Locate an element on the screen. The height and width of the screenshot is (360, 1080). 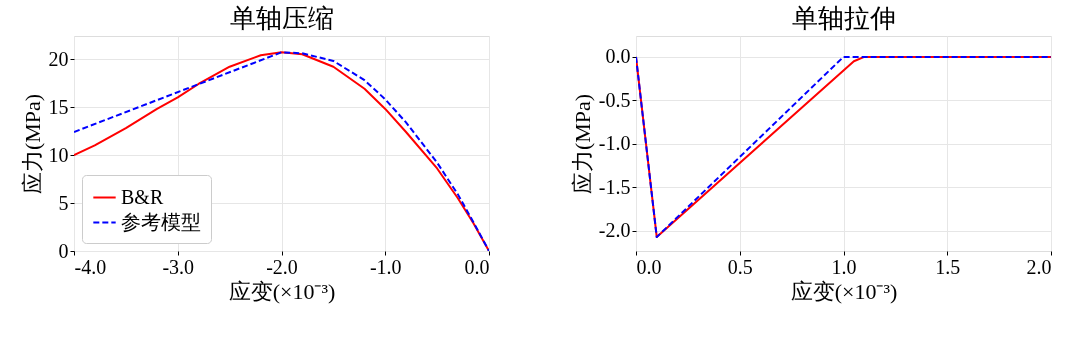
x-tick-label: -3.0 is located at coordinates (178, 266).